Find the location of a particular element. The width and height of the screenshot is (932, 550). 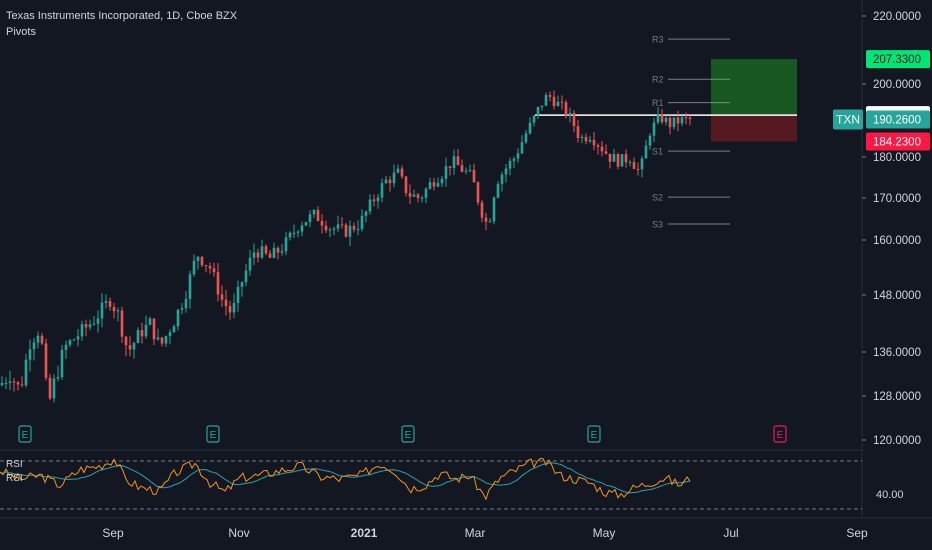

rsi-label-1: RSI is located at coordinates (14, 464).